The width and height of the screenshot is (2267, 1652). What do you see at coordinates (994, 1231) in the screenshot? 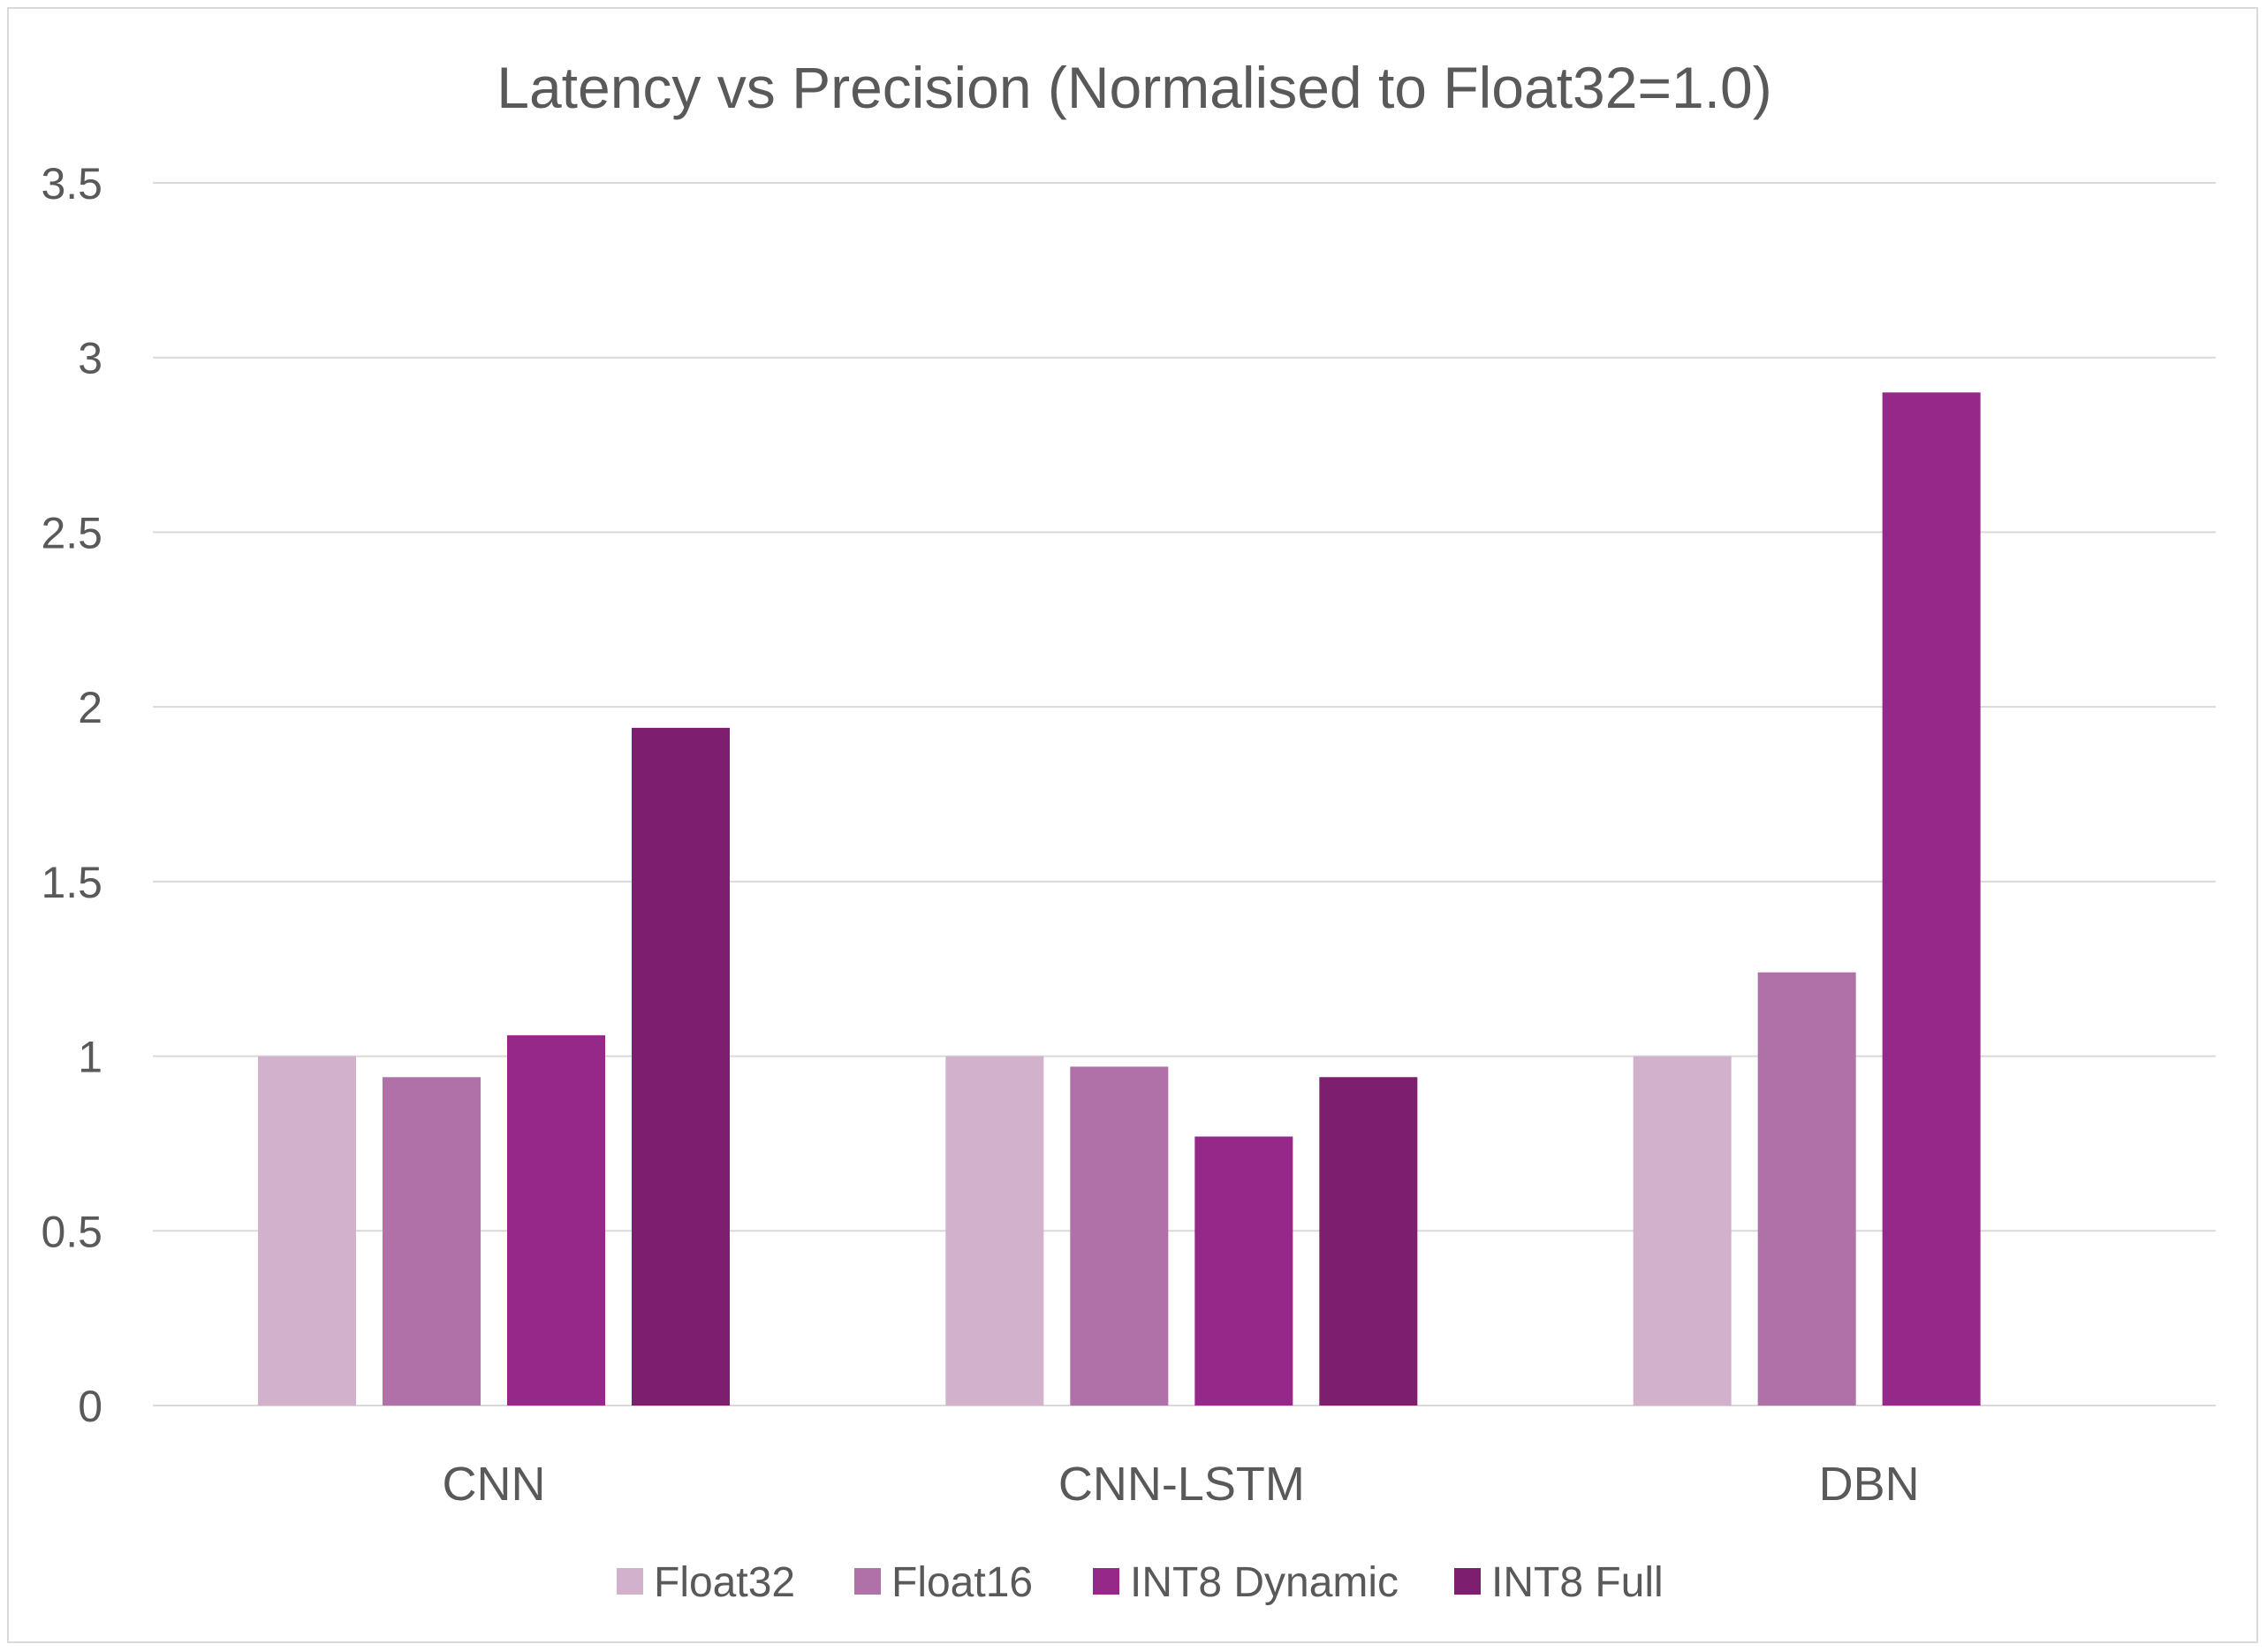
I see `bar-float32-cnn-lstm` at bounding box center [994, 1231].